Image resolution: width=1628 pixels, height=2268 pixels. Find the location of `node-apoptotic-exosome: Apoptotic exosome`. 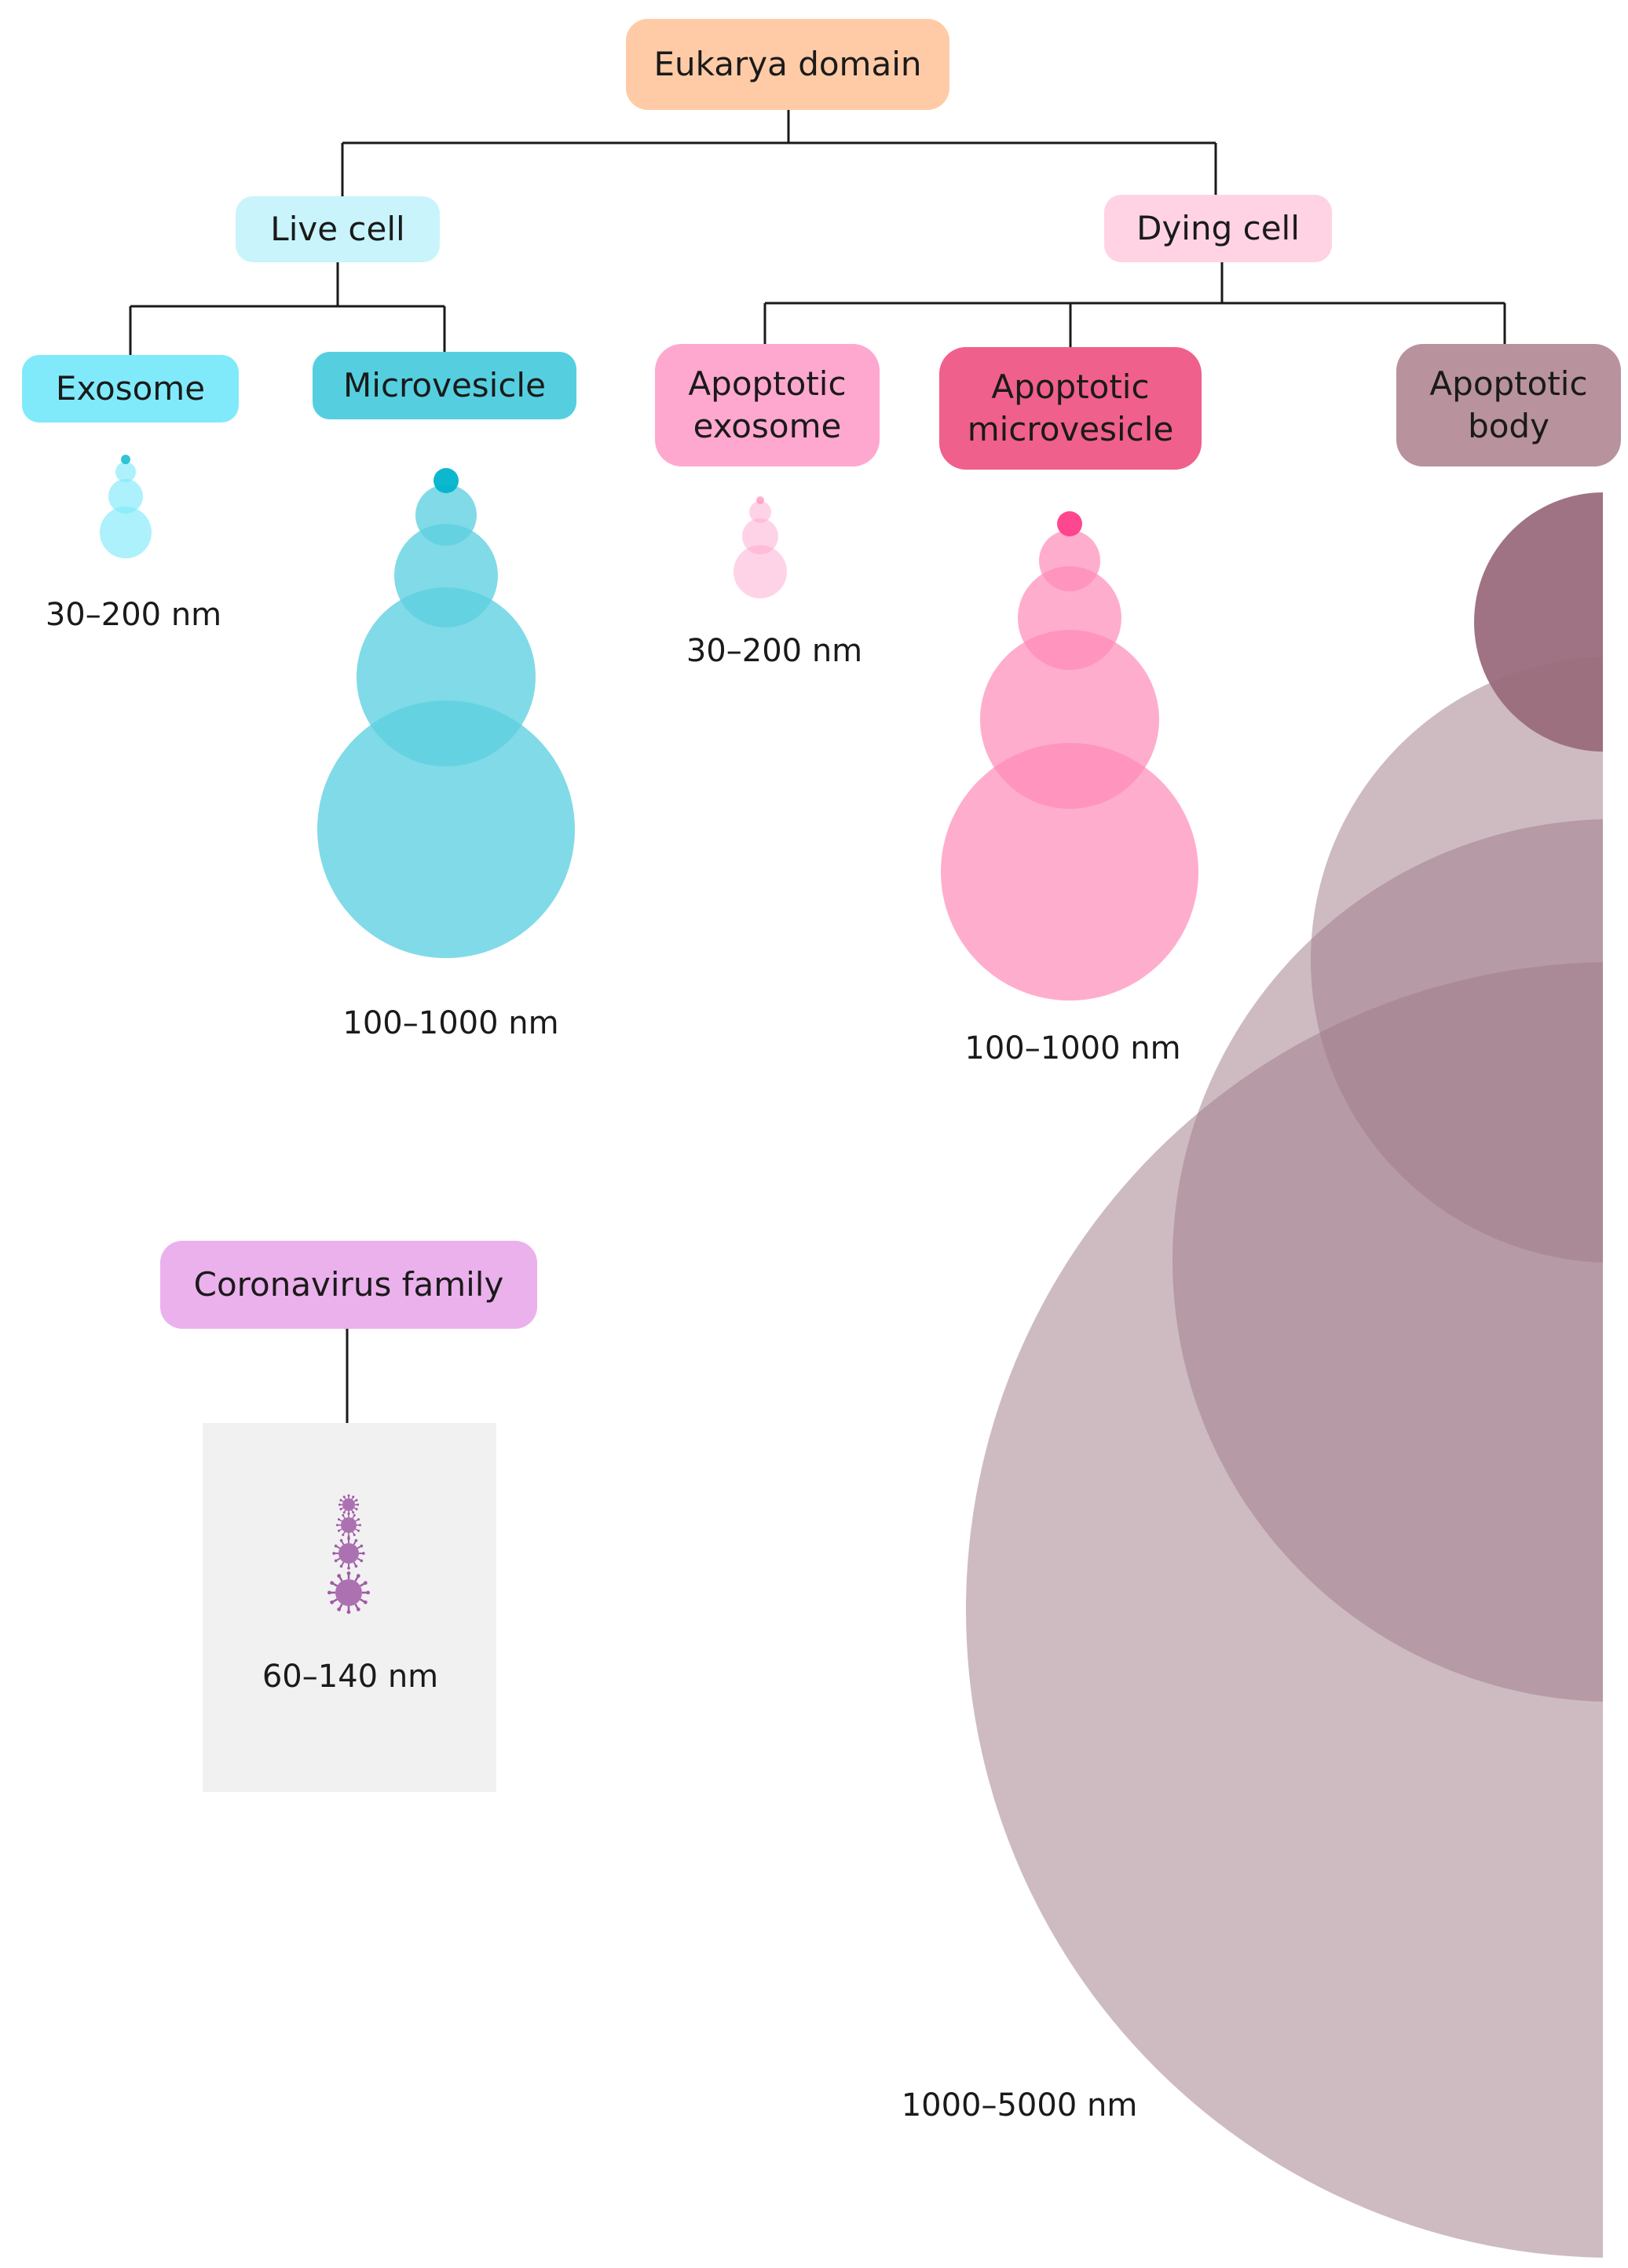

node-apoptotic-exosome: Apoptotic exosome is located at coordinates (767, 405).